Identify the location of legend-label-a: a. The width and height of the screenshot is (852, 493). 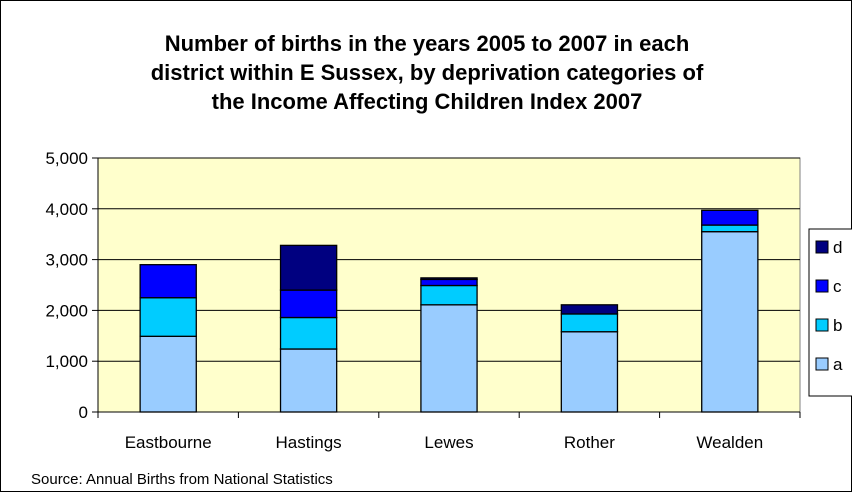
(838, 364).